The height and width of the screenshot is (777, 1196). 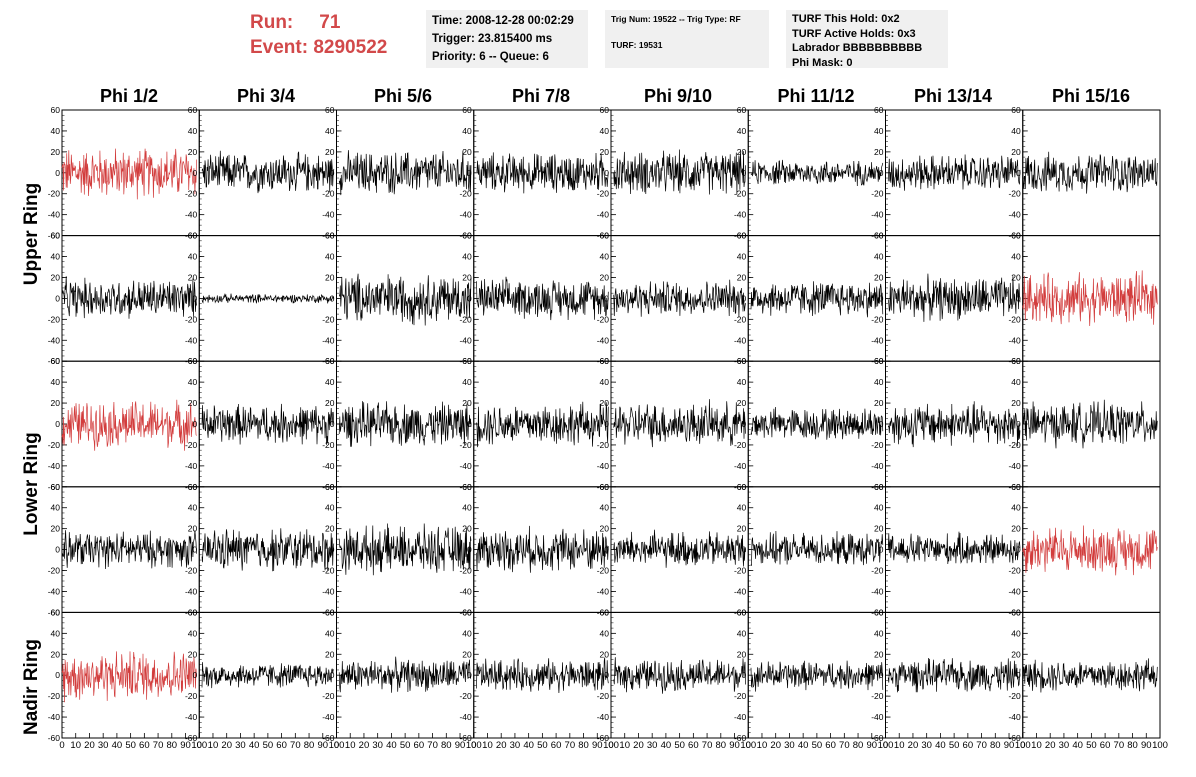 What do you see at coordinates (1064, 745) in the screenshot?
I see `x-tick-label: 30` at bounding box center [1064, 745].